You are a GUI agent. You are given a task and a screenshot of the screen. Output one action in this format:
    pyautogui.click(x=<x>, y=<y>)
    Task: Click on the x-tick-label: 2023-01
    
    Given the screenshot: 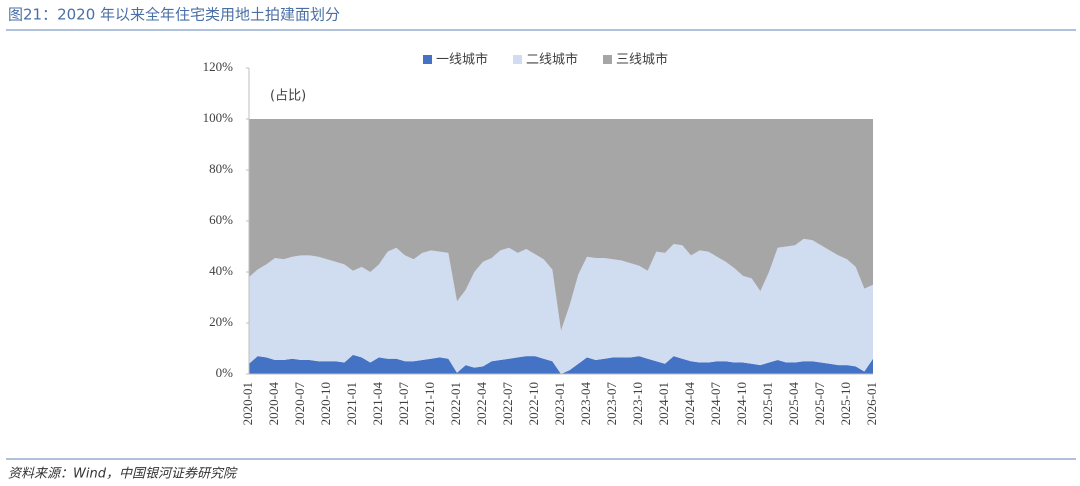 What is the action you would take?
    pyautogui.click(x=559, y=403)
    